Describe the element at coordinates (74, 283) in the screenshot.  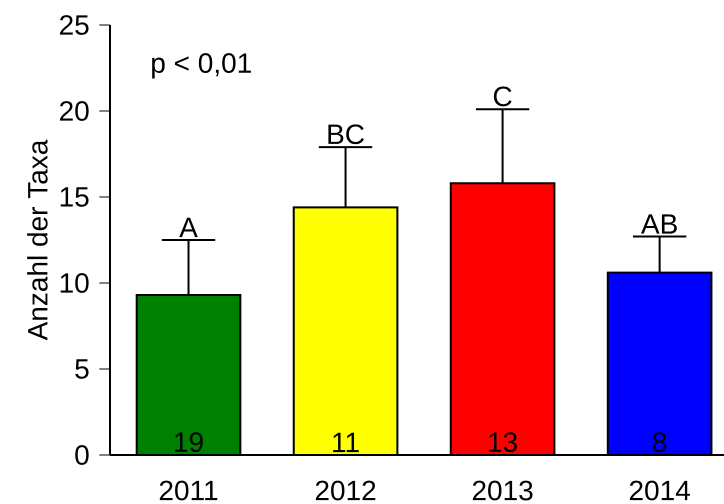
I see `y-tick-label: 10` at that location.